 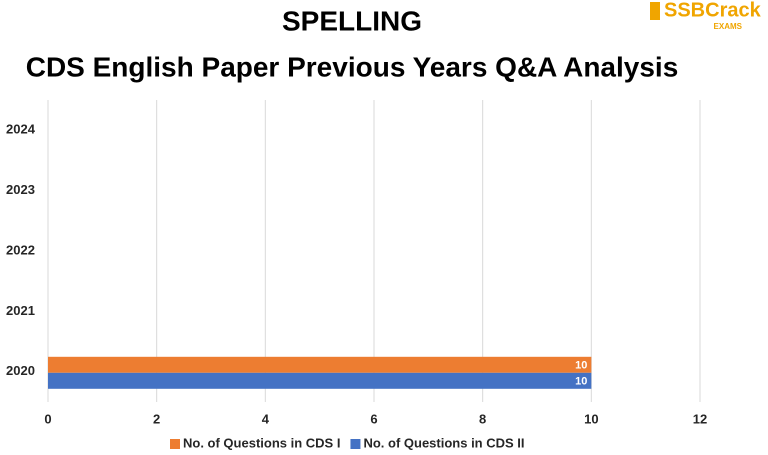 I want to click on y-tick-label: 2023, so click(x=20, y=189).